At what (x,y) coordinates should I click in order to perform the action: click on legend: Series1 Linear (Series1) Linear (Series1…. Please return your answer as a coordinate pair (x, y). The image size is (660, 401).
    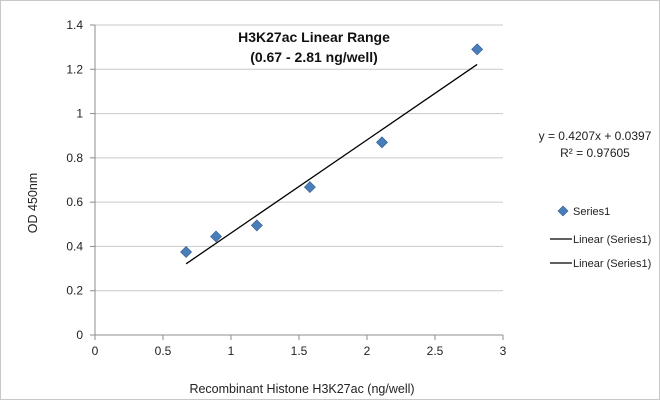
    Looking at the image, I should click on (600, 237).